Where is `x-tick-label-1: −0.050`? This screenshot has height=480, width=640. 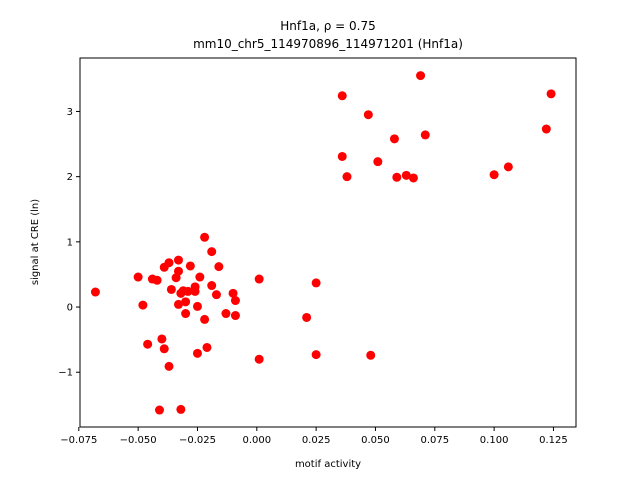
x-tick-label-1: −0.050 is located at coordinates (138, 440).